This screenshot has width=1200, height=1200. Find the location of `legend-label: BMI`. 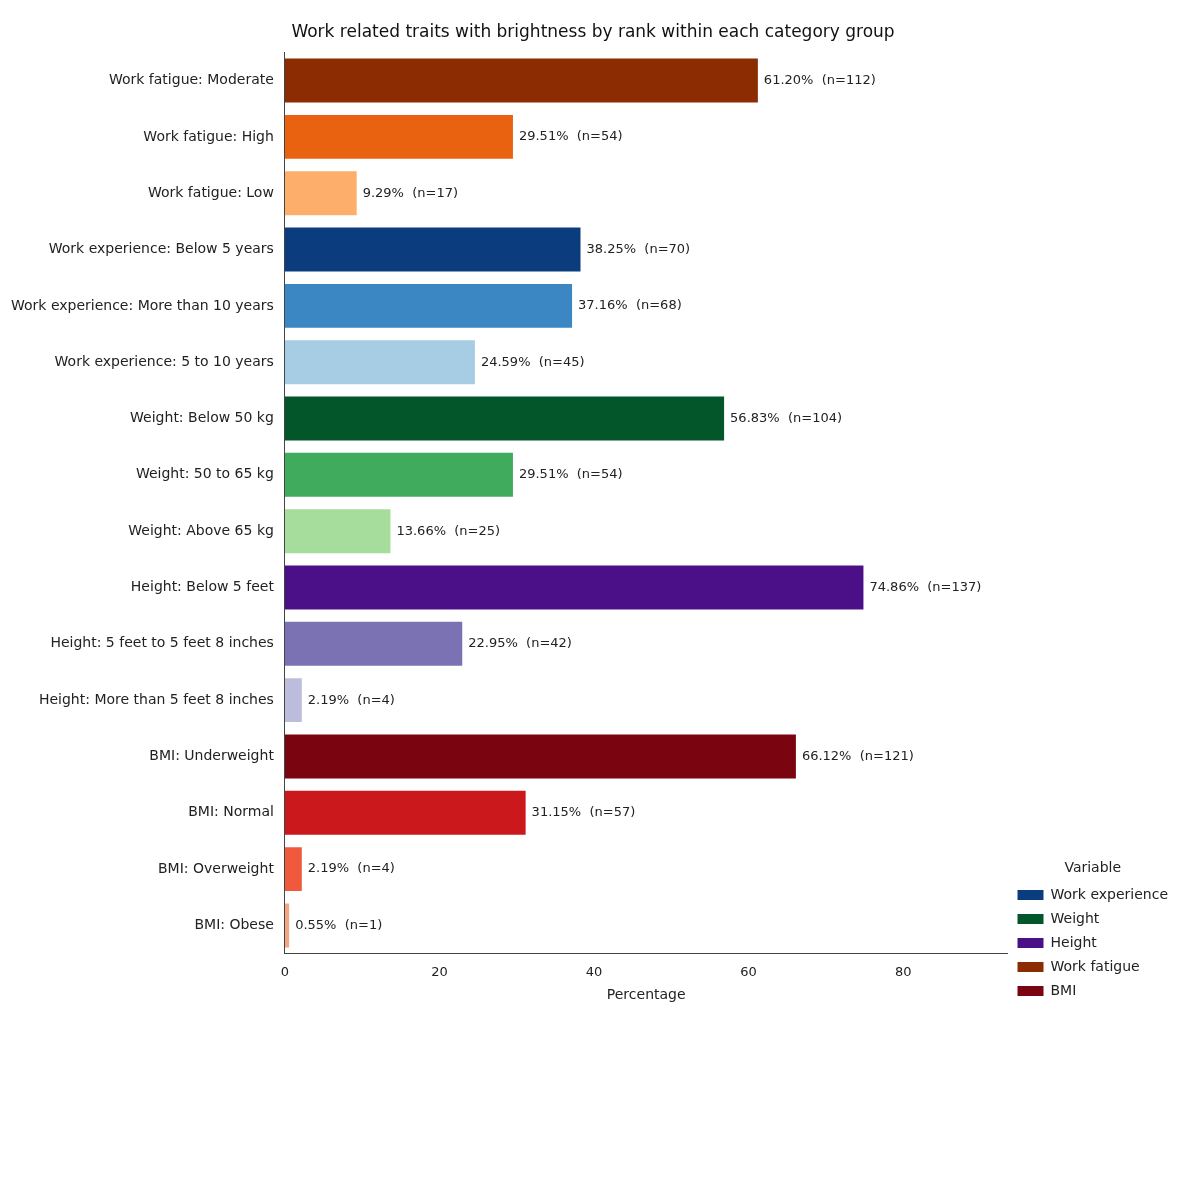

legend-label: BMI is located at coordinates (1063, 989).